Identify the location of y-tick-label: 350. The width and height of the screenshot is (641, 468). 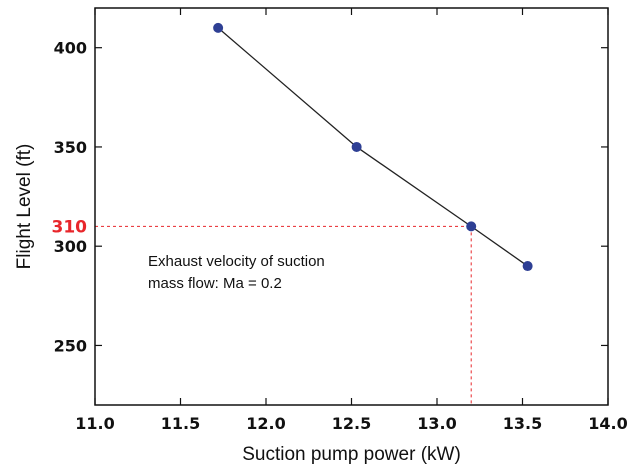
(70, 147).